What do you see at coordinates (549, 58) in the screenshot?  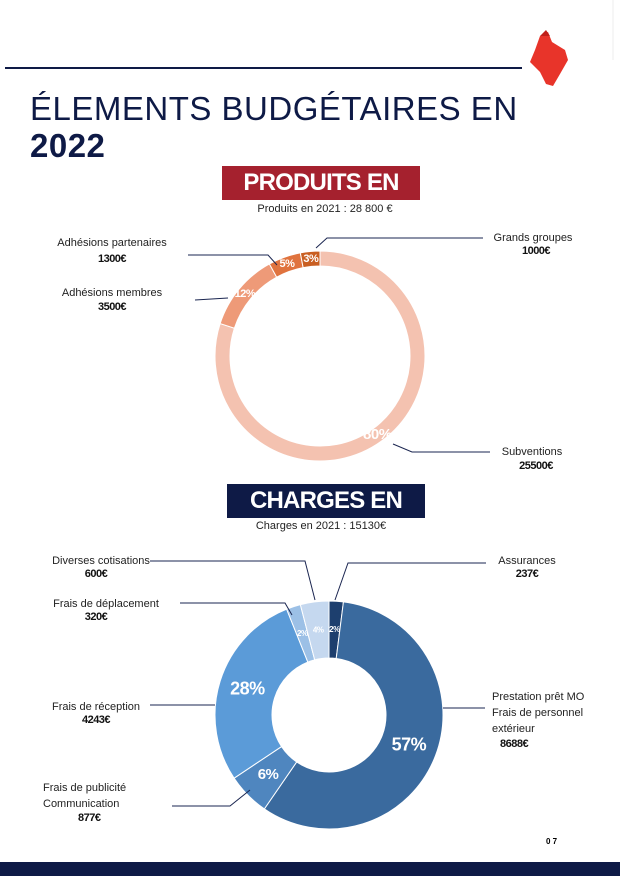 I see `rooster-logo` at bounding box center [549, 58].